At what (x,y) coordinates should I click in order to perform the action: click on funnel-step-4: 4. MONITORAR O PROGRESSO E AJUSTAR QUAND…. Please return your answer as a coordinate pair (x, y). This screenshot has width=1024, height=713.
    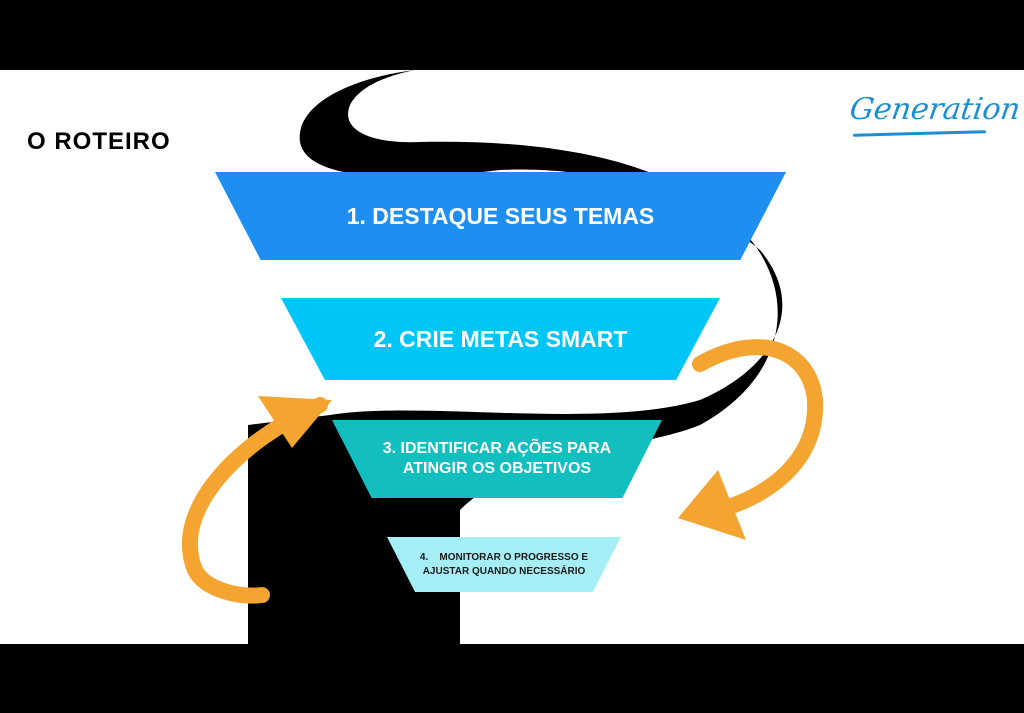
    Looking at the image, I should click on (504, 564).